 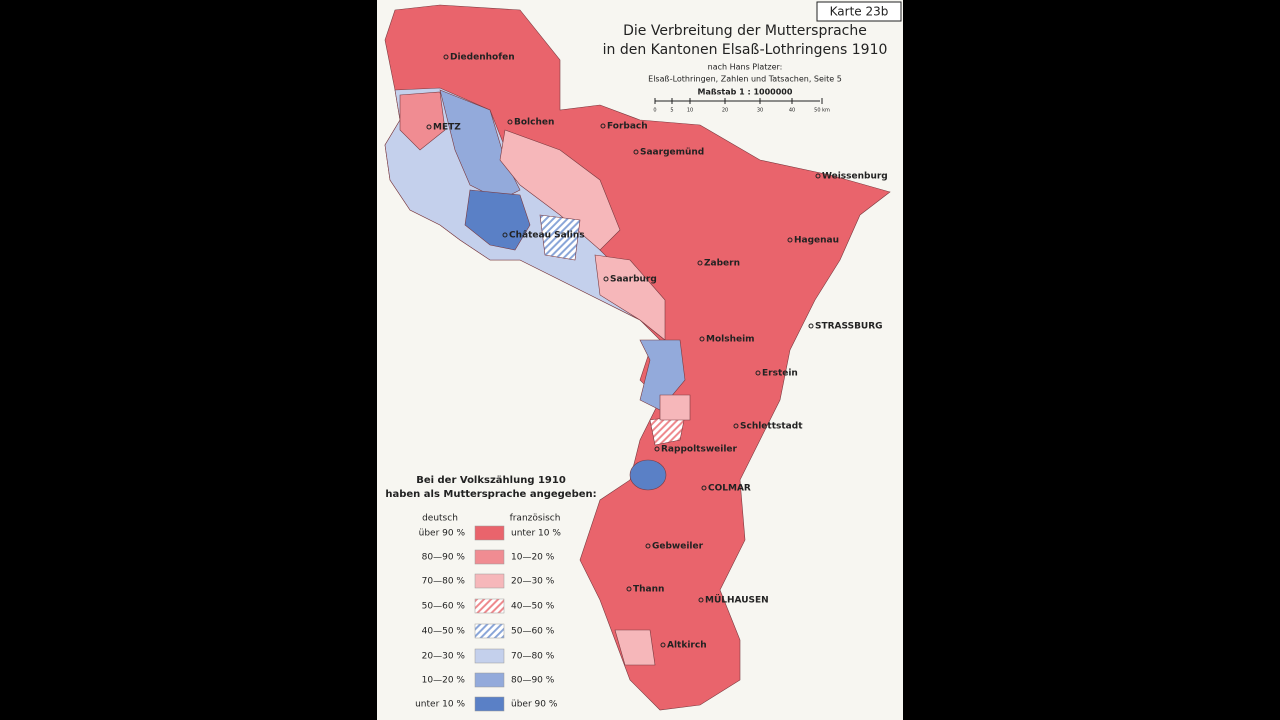 I want to click on scale-label: 10, so click(x=690, y=111).